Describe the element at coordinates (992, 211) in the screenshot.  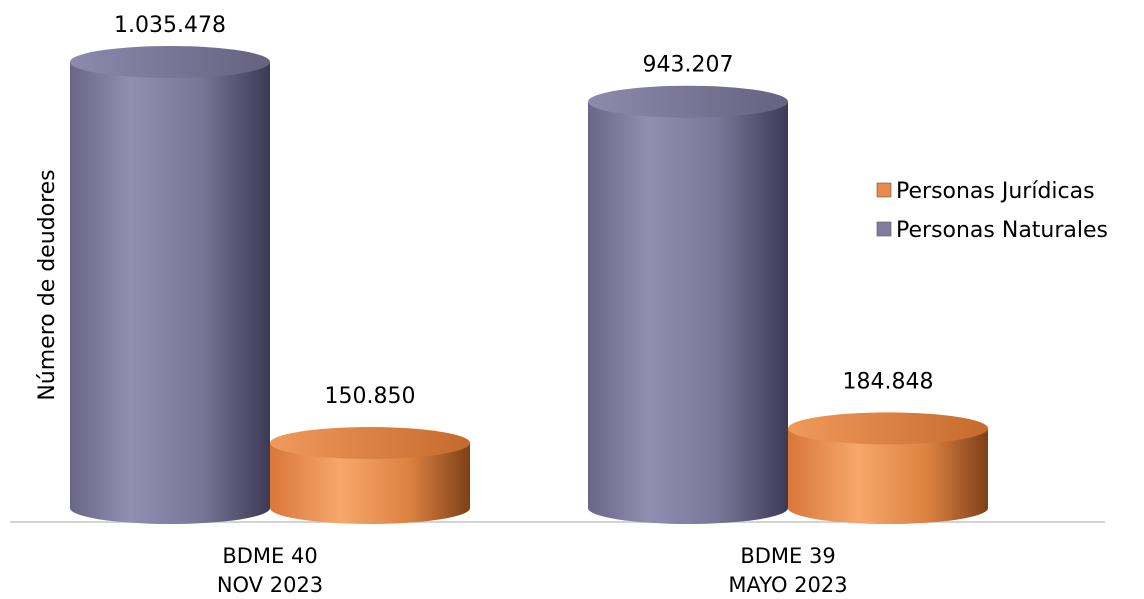
I see `legend: Personas Jurídicas Personas Naturales` at that location.